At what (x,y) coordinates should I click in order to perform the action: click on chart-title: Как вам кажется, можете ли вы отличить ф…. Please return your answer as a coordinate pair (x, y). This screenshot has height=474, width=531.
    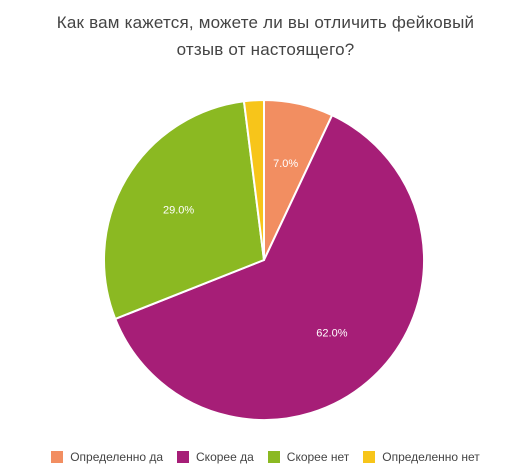
    Looking at the image, I should click on (265, 36).